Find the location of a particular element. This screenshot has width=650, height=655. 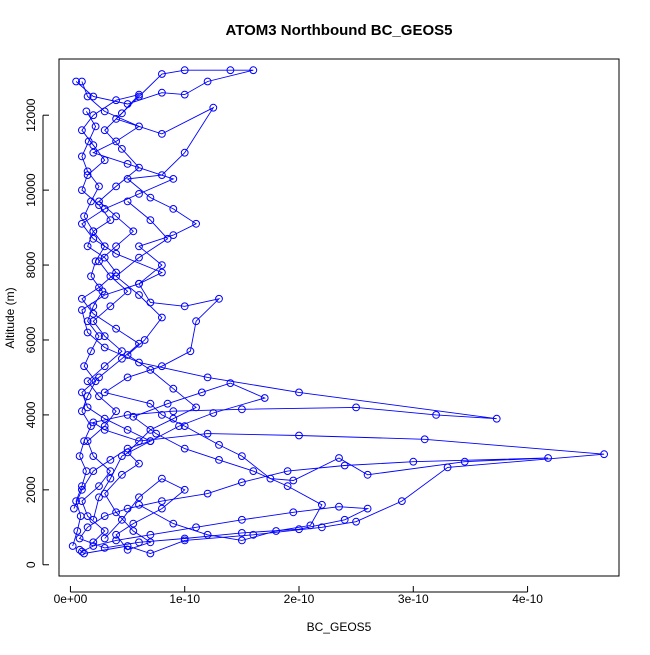

x-tick-label: 1e-10 is located at coordinates (184, 599).